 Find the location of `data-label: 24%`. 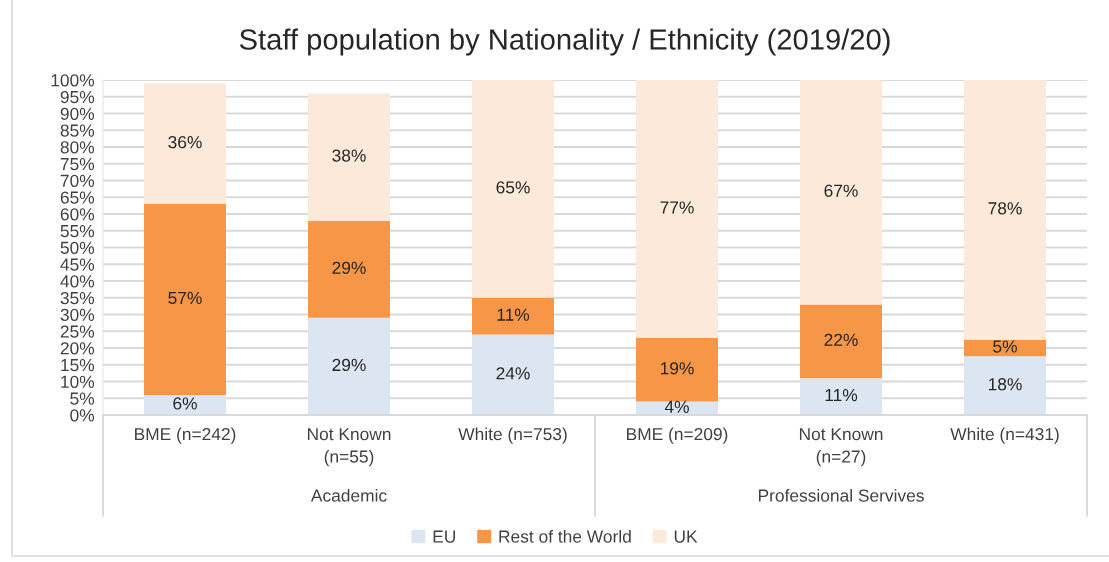

data-label: 24% is located at coordinates (513, 373).